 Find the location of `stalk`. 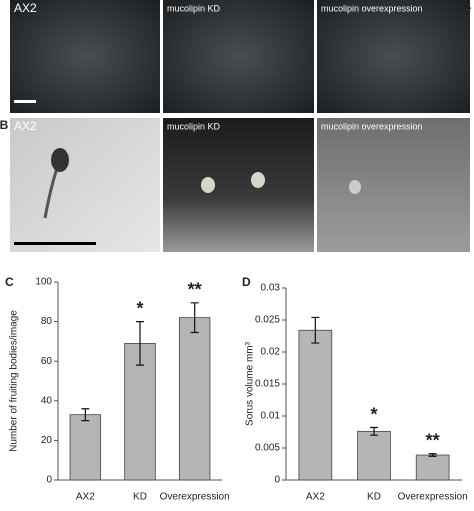

stalk is located at coordinates (51, 193).